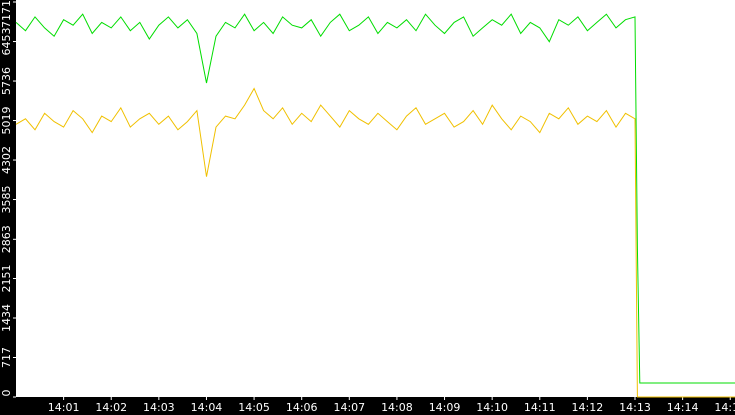  What do you see at coordinates (159, 407) in the screenshot?
I see `x-tick-label: 14:03` at bounding box center [159, 407].